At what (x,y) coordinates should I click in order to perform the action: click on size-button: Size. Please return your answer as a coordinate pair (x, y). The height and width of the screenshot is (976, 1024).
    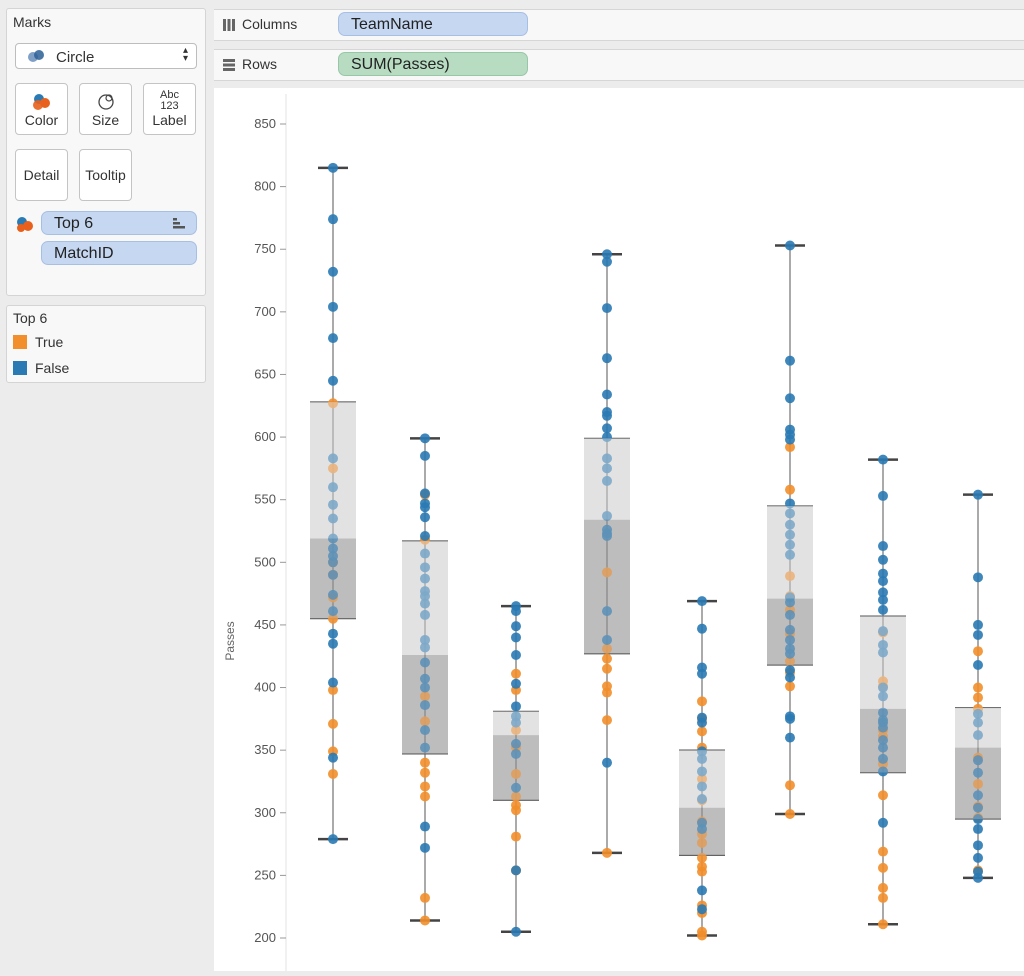
    Looking at the image, I should click on (105, 109).